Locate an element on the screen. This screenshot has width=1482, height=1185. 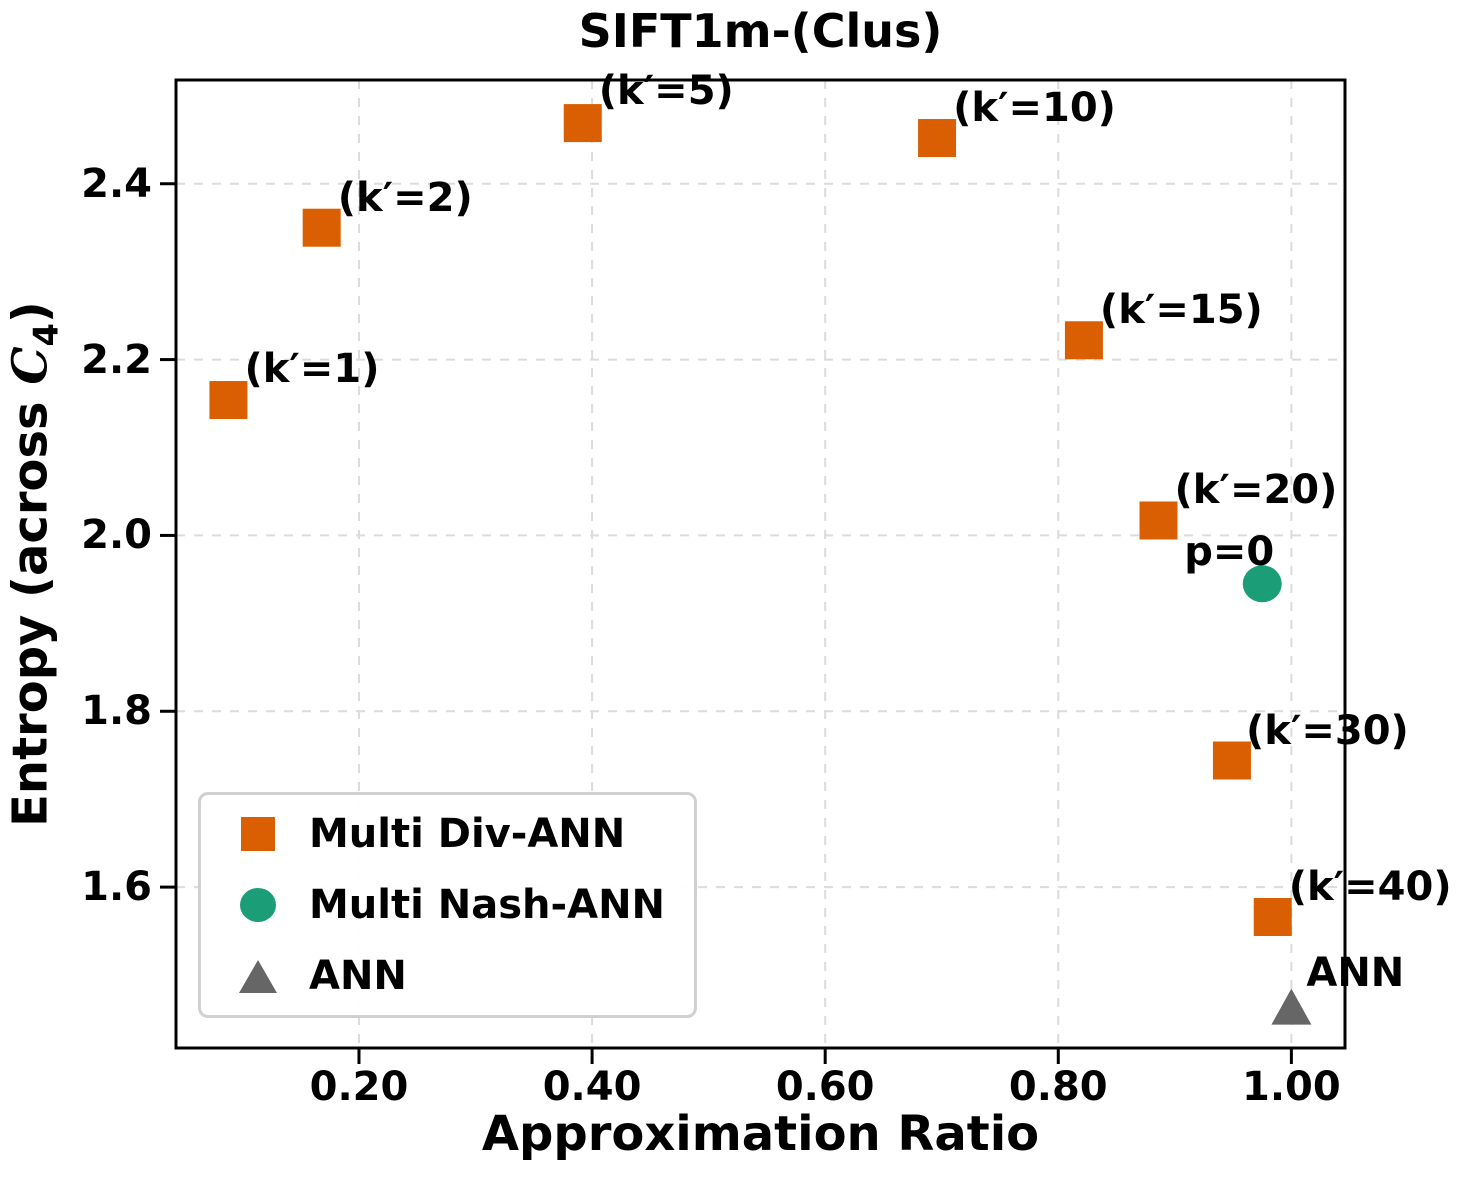
point-annotation: (k′=2) is located at coordinates (405, 197).